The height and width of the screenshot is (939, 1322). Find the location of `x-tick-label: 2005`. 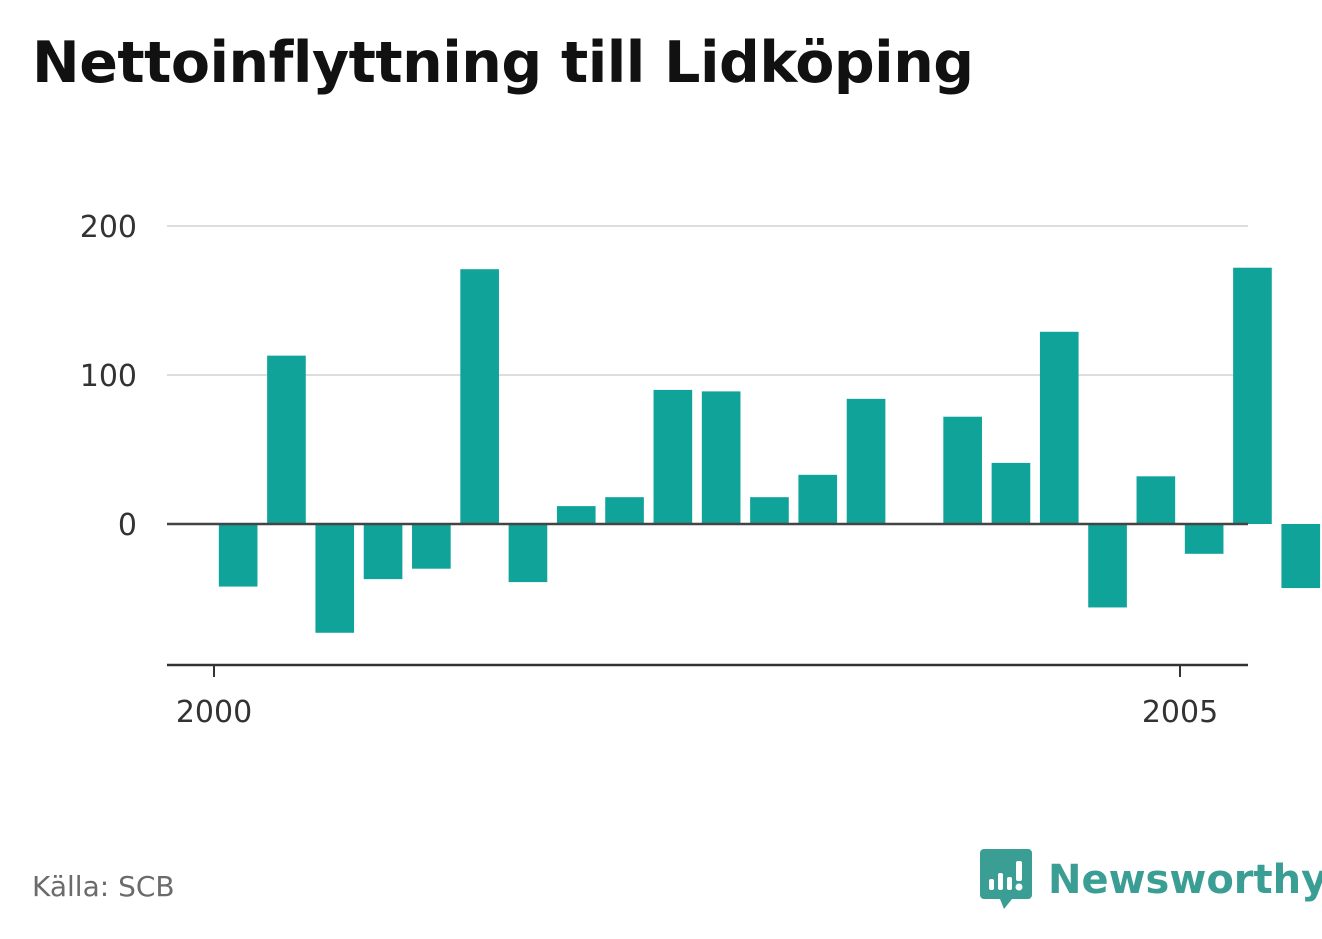

x-tick-label: 2005 is located at coordinates (1180, 712).